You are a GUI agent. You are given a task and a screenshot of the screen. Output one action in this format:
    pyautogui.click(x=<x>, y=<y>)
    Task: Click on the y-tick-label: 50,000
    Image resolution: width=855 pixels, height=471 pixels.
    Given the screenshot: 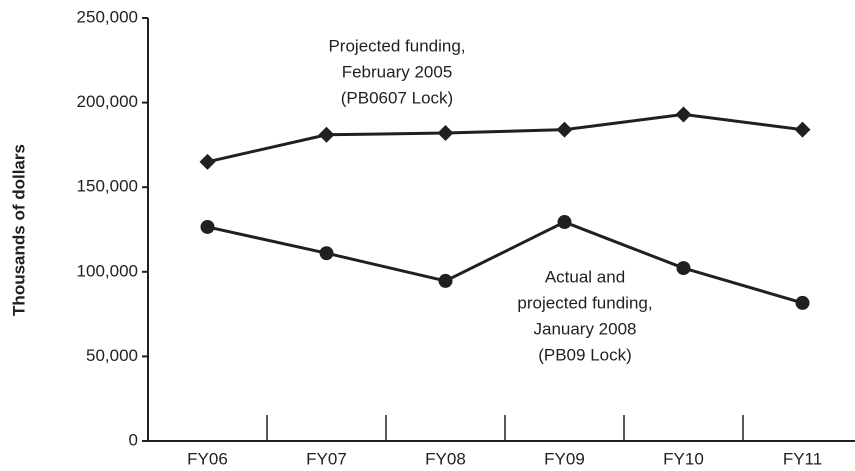 What is the action you would take?
    pyautogui.click(x=112, y=355)
    